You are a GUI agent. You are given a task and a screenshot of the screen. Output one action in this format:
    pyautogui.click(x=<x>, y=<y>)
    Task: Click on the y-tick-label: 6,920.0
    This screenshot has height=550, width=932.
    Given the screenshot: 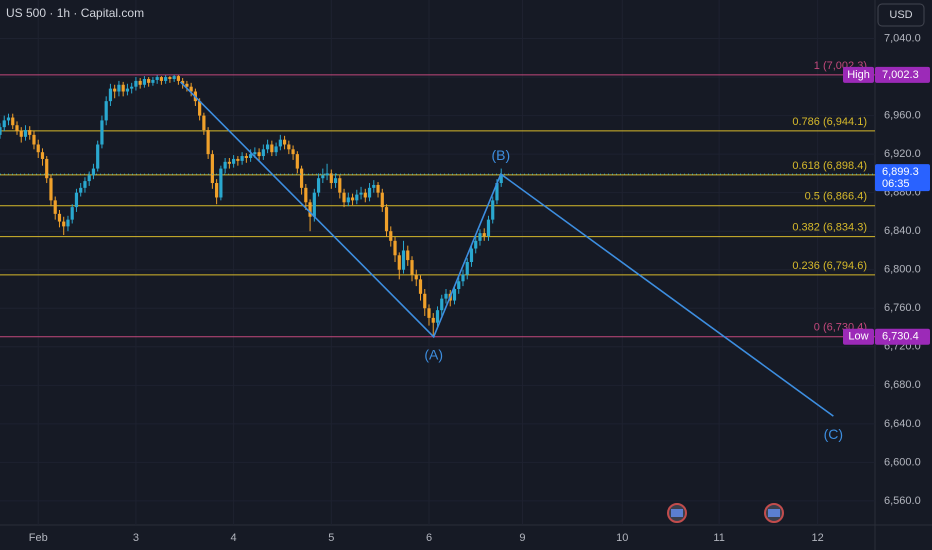 What is the action you would take?
    pyautogui.click(x=902, y=154)
    